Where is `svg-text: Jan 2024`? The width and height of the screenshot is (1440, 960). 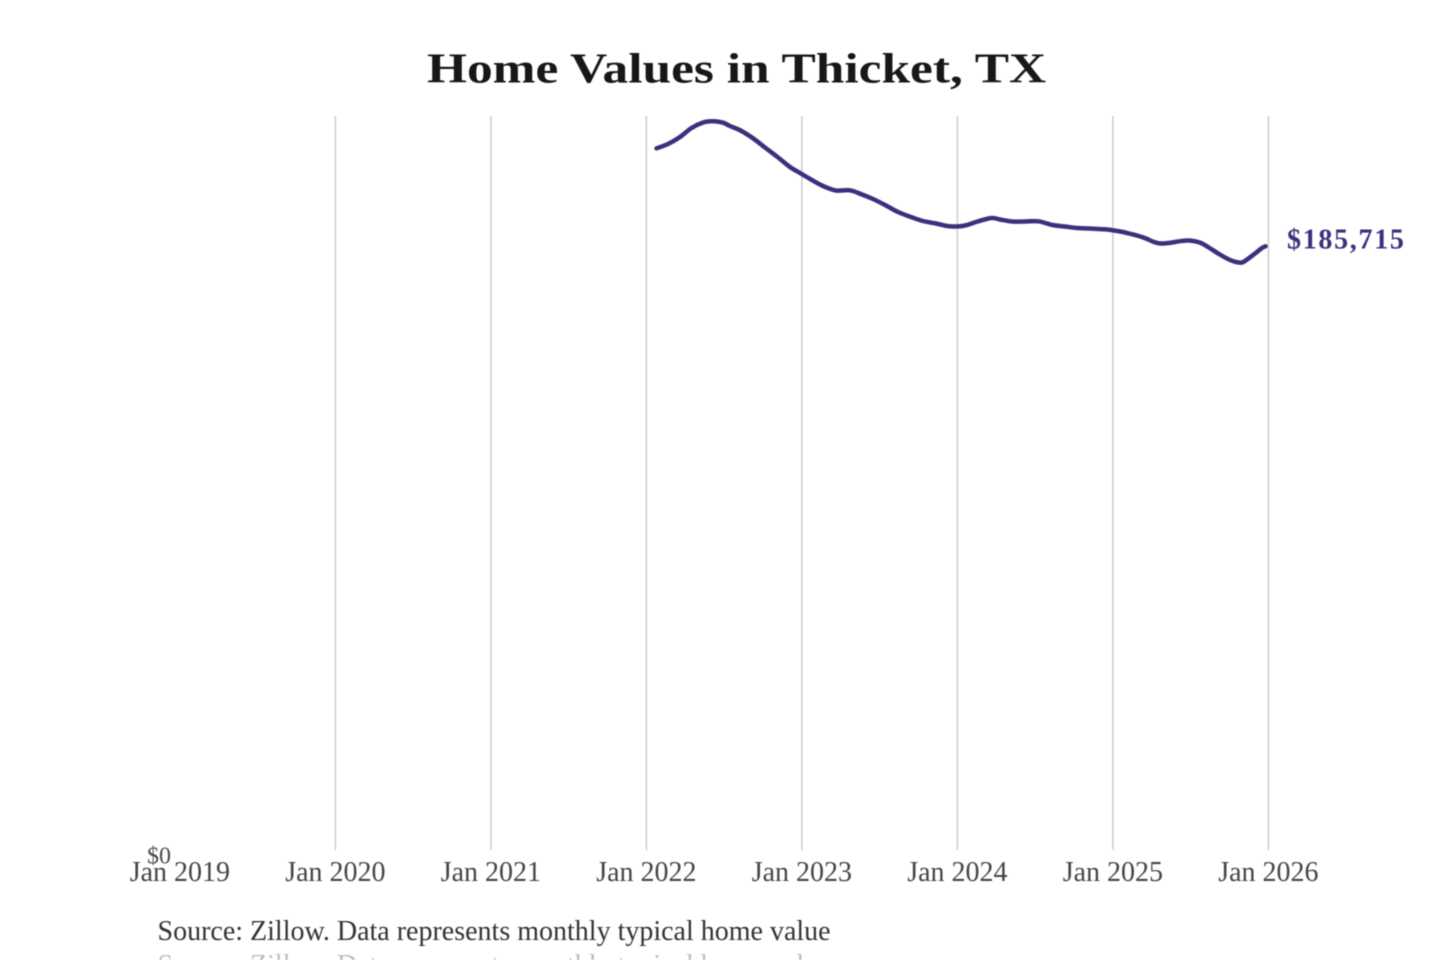
svg-text: Jan 2024 is located at coordinates (957, 872).